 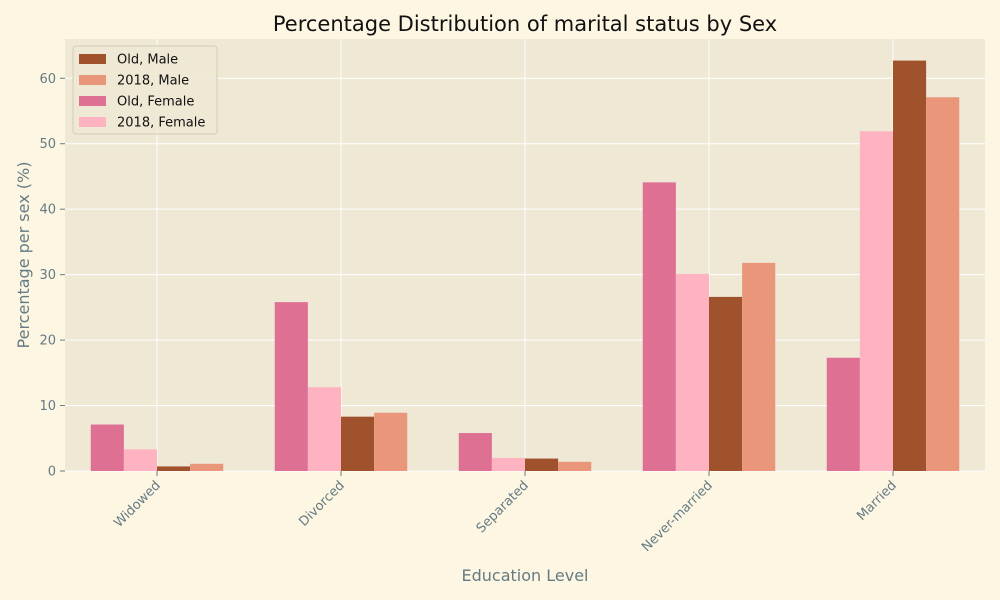 What do you see at coordinates (47, 406) in the screenshot?
I see `y-tick-label: 10` at bounding box center [47, 406].